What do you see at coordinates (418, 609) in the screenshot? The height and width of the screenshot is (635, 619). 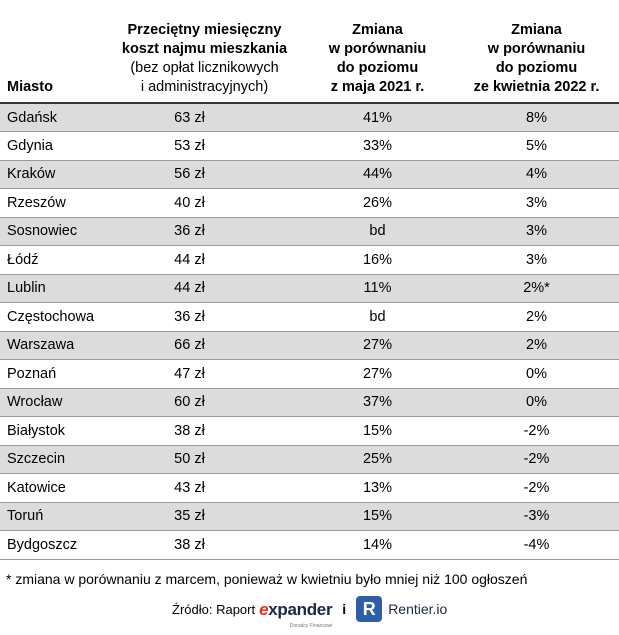 I see `rentier-name: Rentier.io` at bounding box center [418, 609].